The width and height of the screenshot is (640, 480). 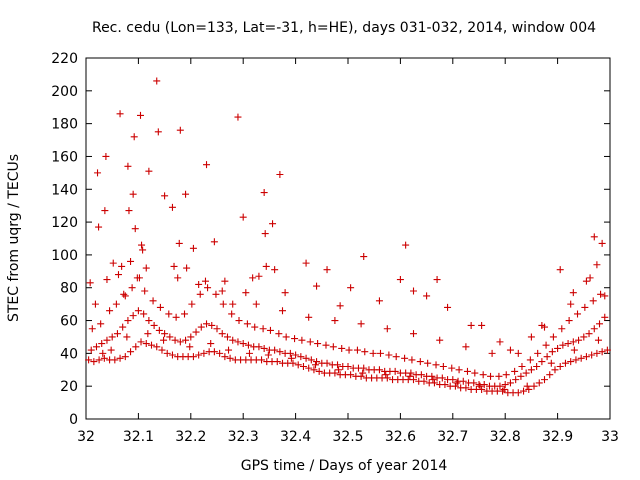 I want to click on y-tick-label: 180, so click(x=64, y=125).